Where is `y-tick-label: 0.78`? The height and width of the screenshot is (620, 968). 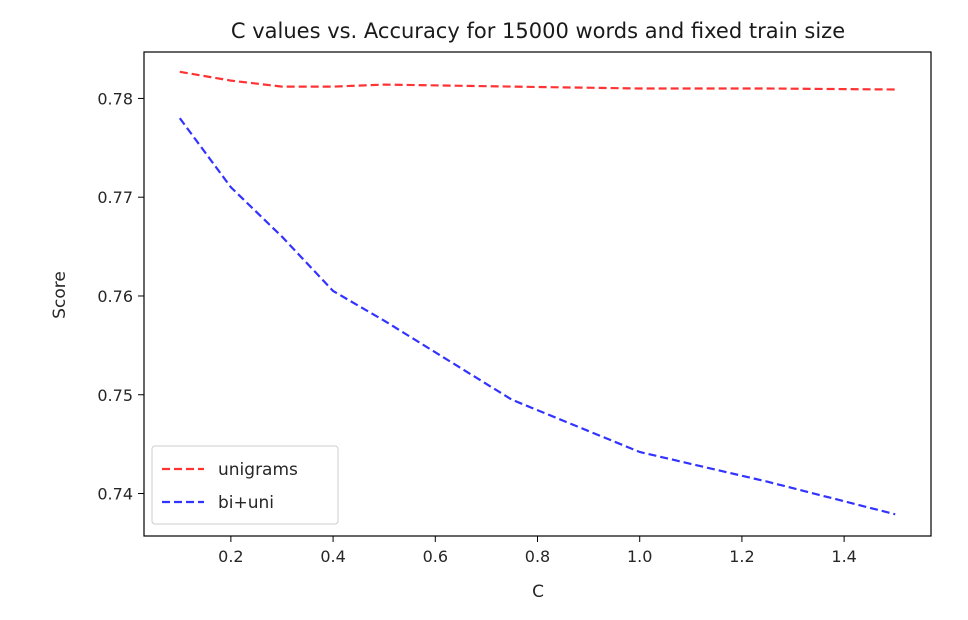 y-tick-label: 0.78 is located at coordinates (115, 98).